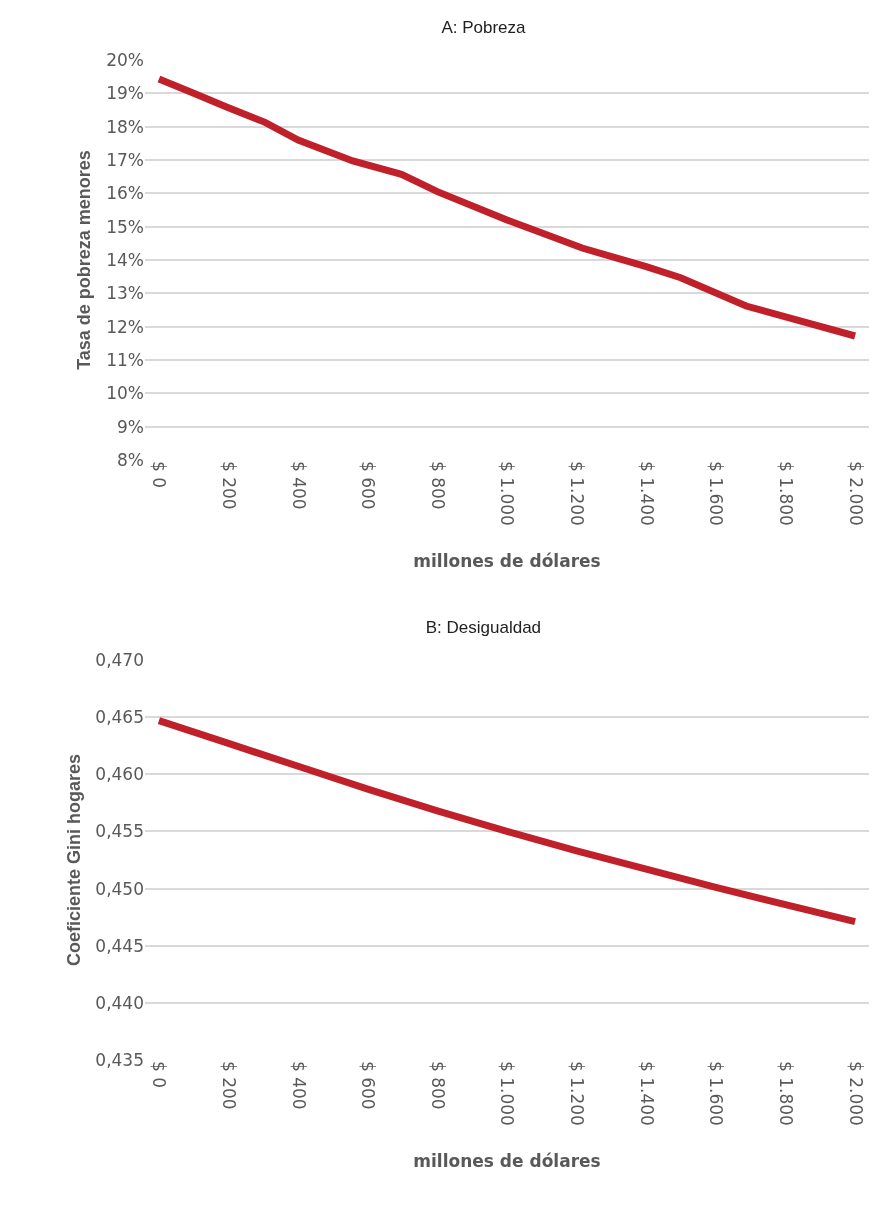 The height and width of the screenshot is (1209, 879). I want to click on y-tick-label: 0,465, so click(119, 717).